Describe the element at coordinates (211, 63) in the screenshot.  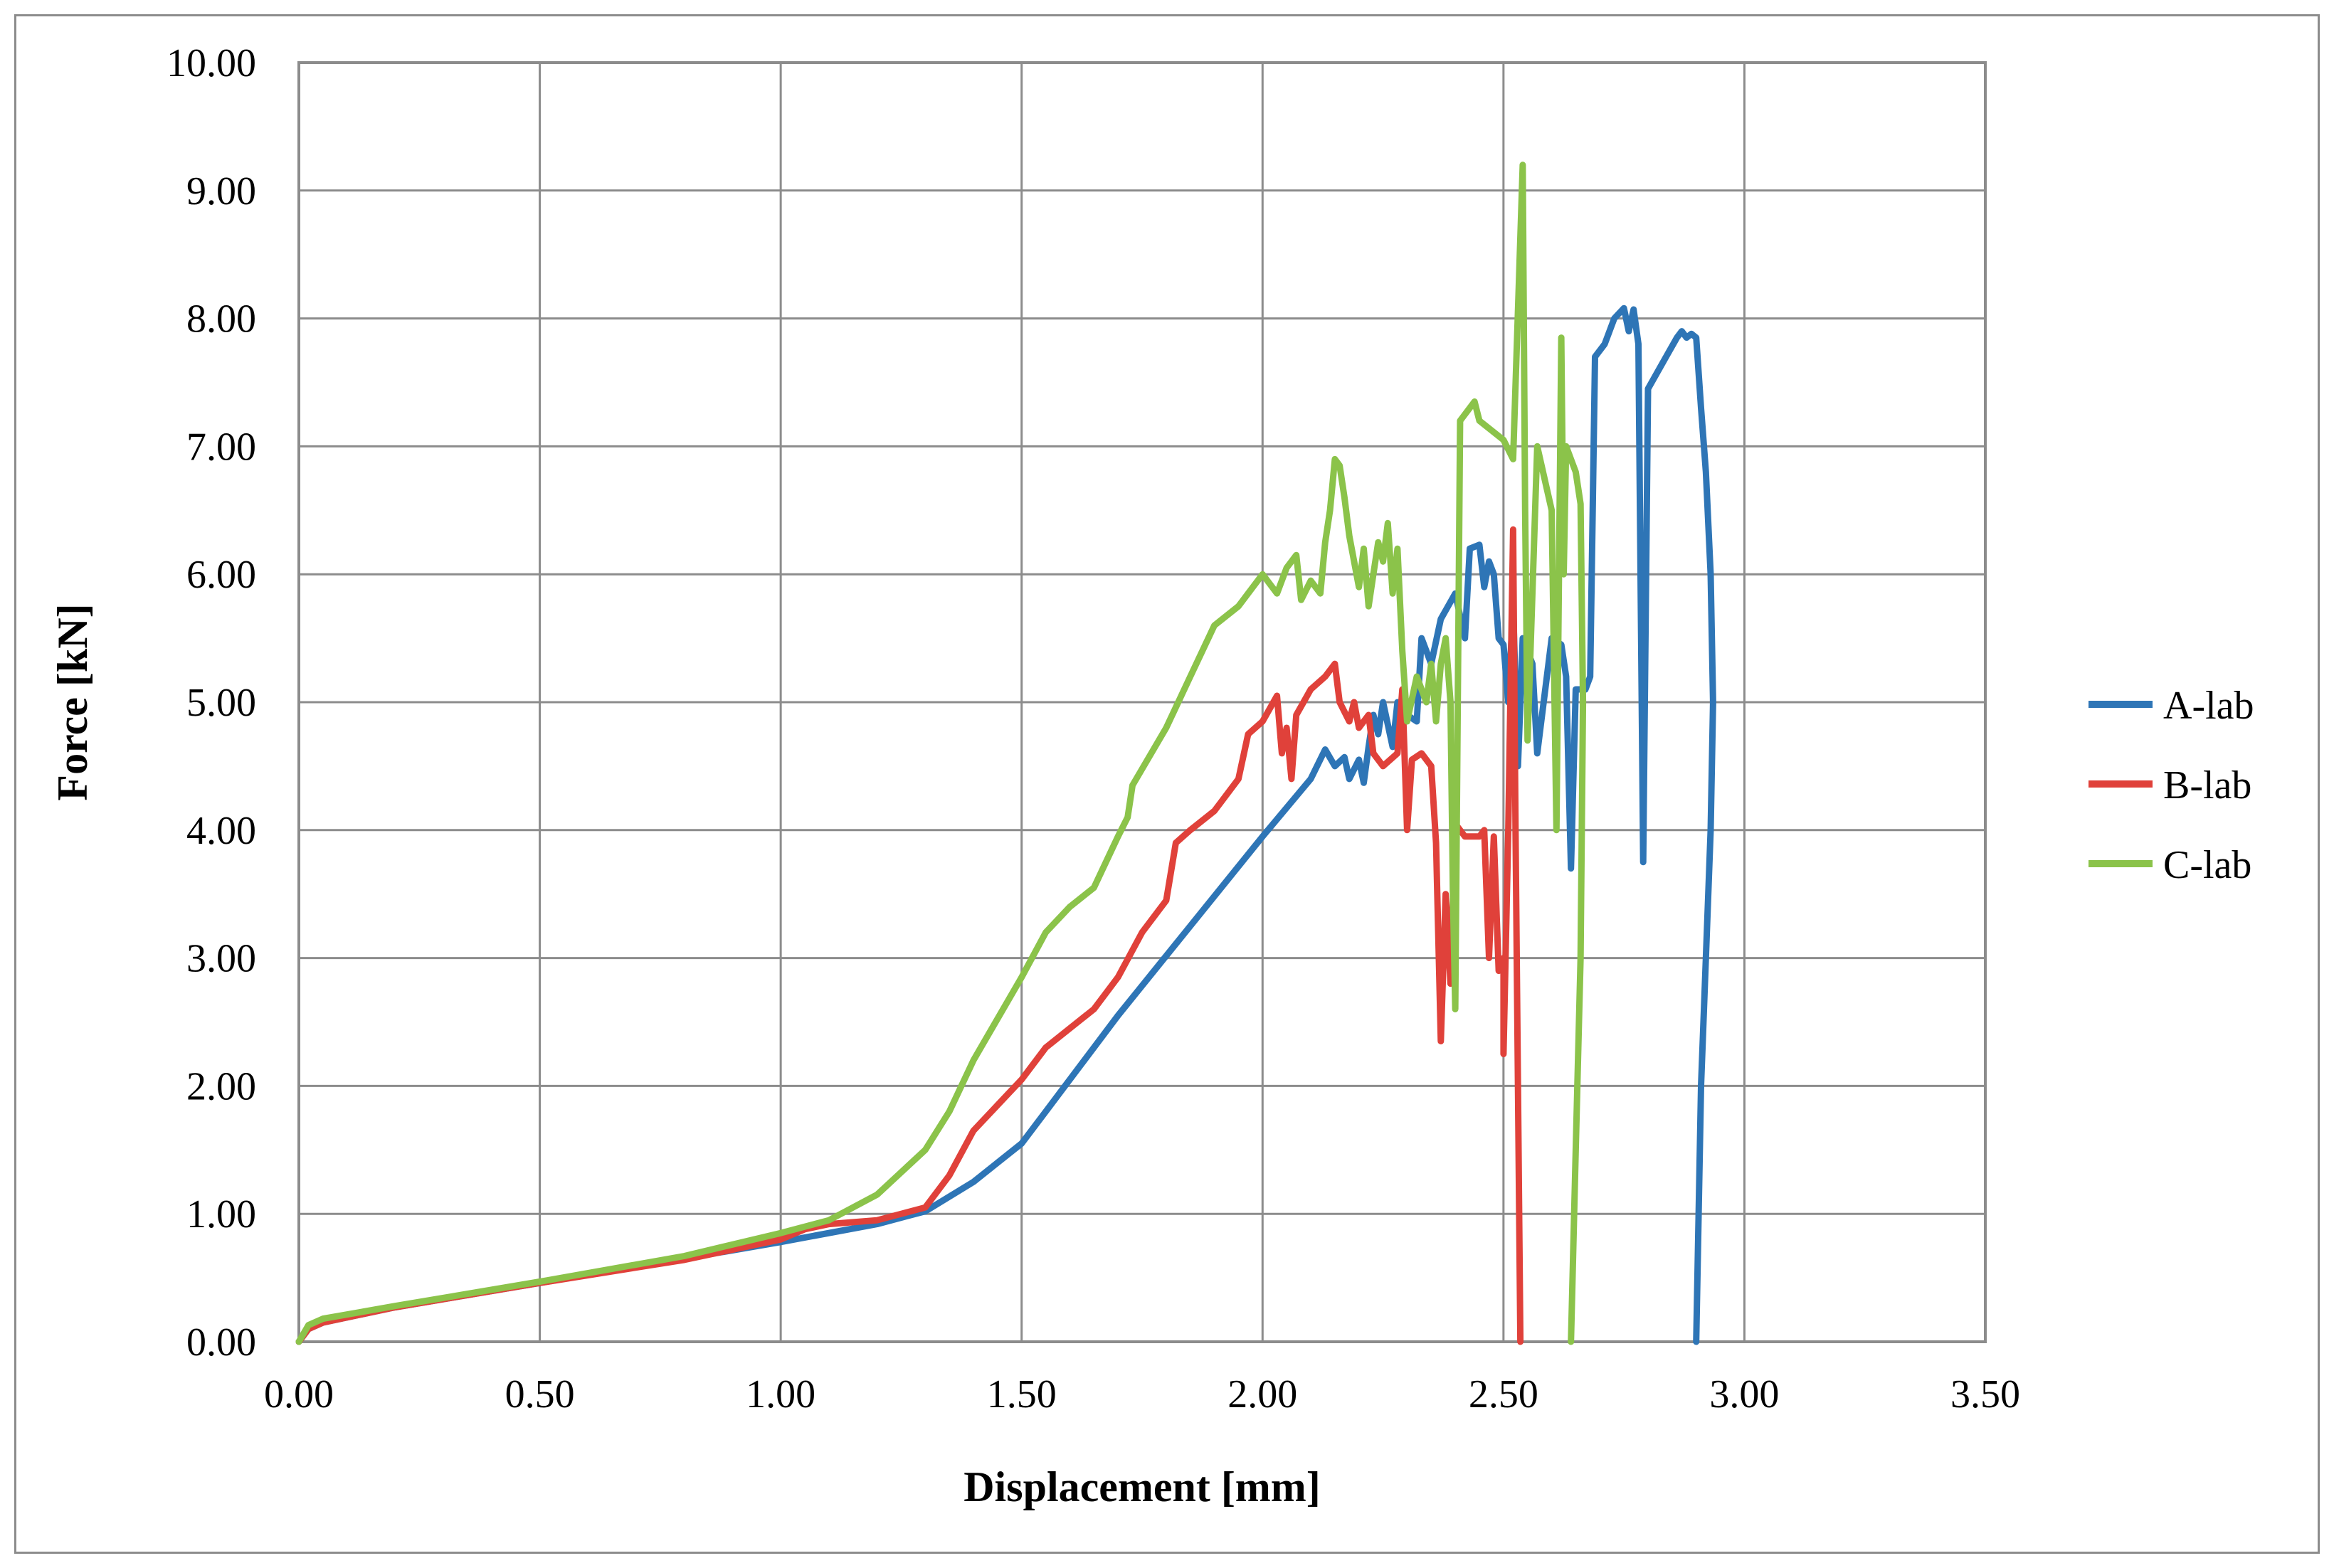
I see `y-tick-label: 10.00` at that location.